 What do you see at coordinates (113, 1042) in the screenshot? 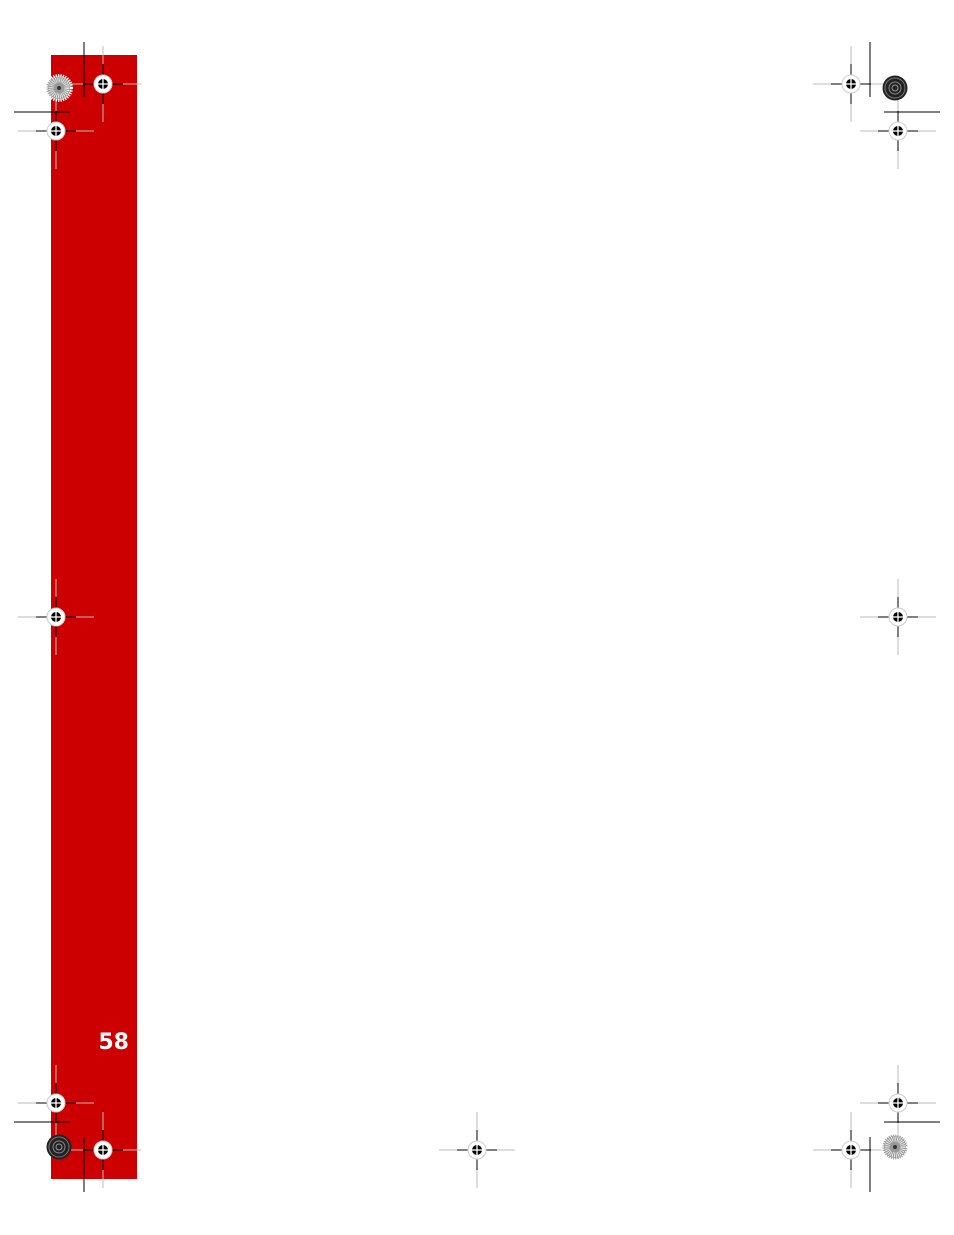
I see `page-number: 58` at bounding box center [113, 1042].